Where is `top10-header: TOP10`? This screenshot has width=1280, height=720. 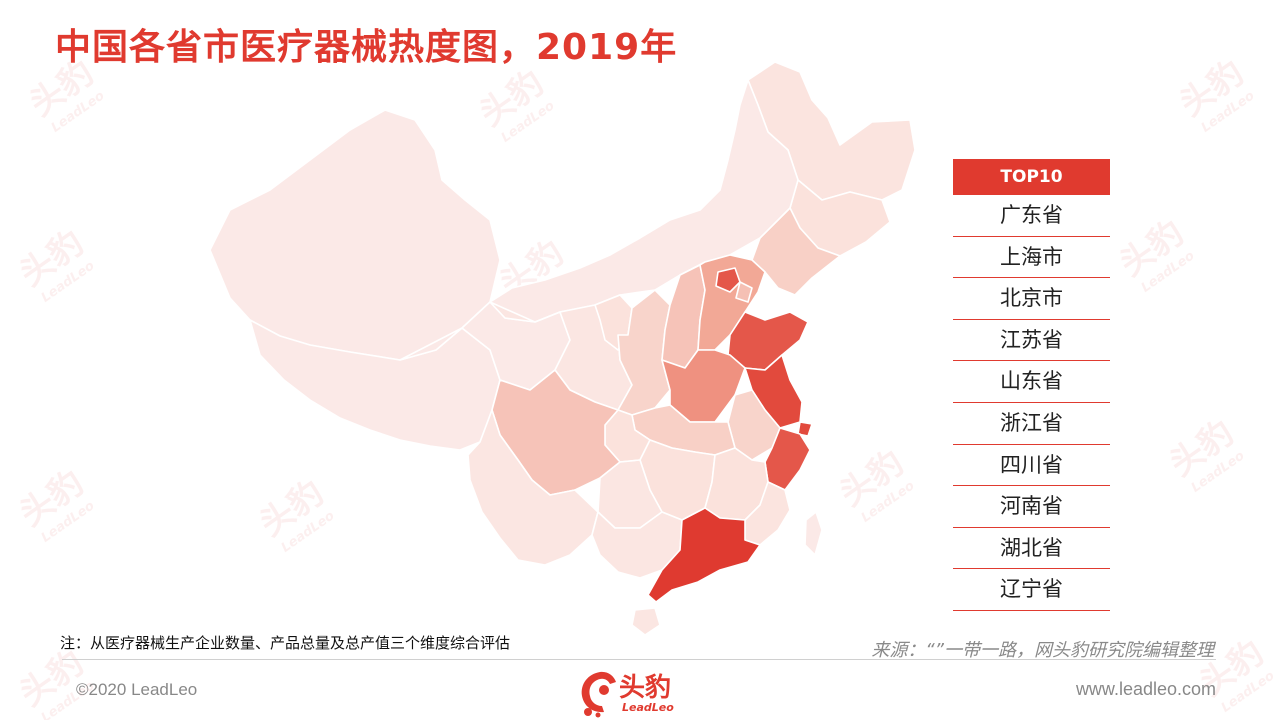 top10-header: TOP10 is located at coordinates (1031, 177).